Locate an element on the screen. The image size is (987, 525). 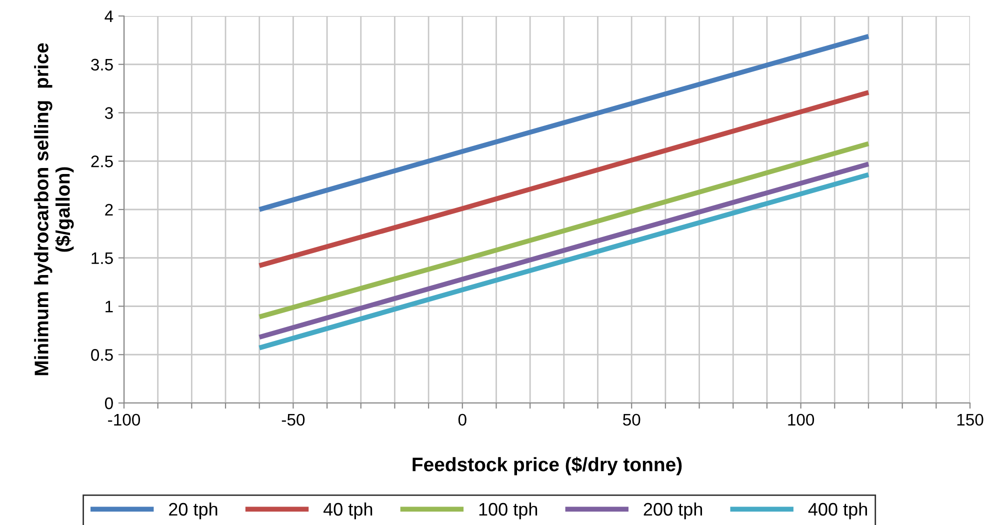
legend-label: 40 tph is located at coordinates (347, 511).